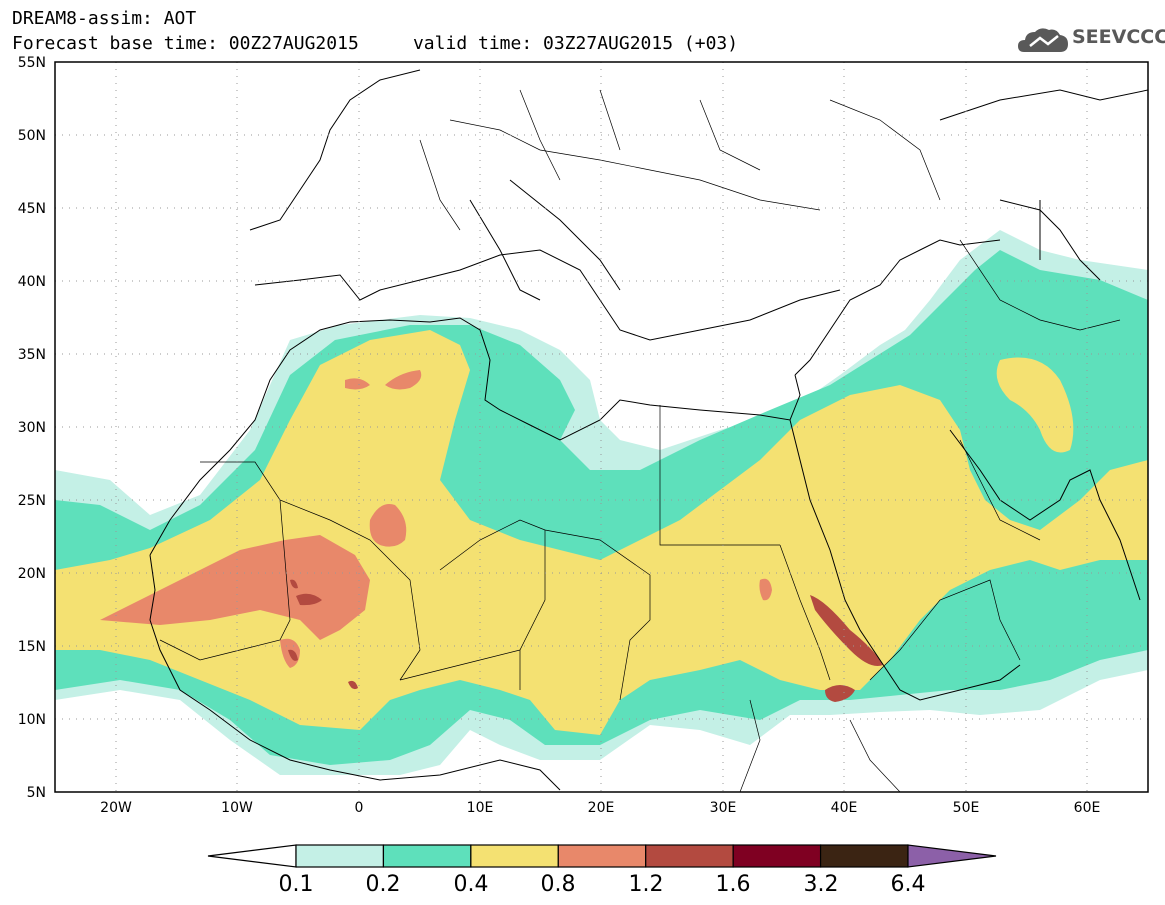 The image size is (1165, 905). I want to click on lon-tick: 20E, so click(601, 808).